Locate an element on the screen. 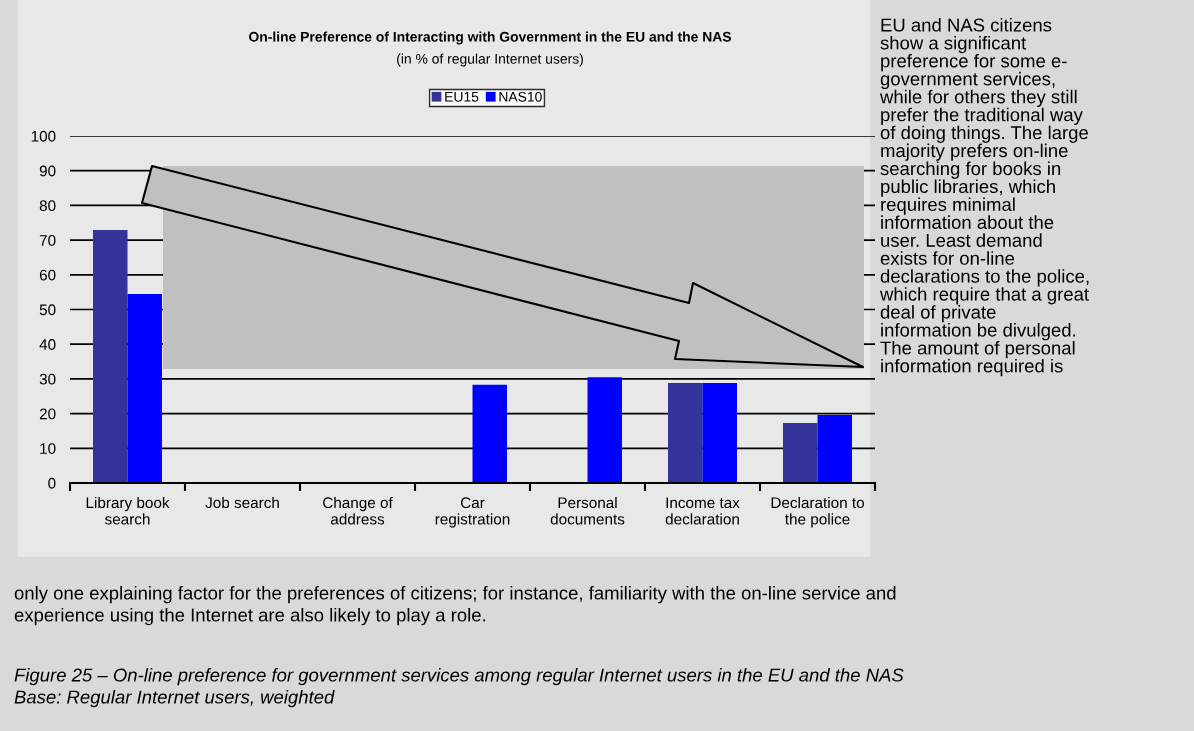 This screenshot has height=731, width=1194. y-tick-label: 20 is located at coordinates (47, 414).